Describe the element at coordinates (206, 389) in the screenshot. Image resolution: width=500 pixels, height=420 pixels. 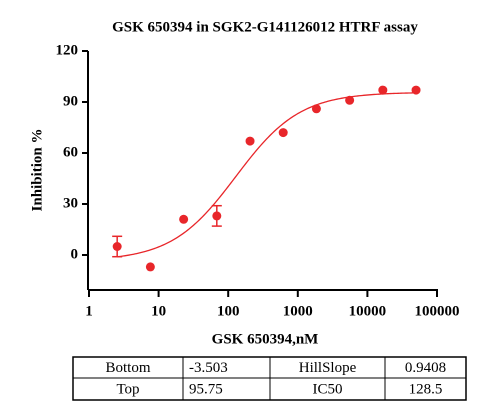
I see `table-cell: 95.75` at that location.